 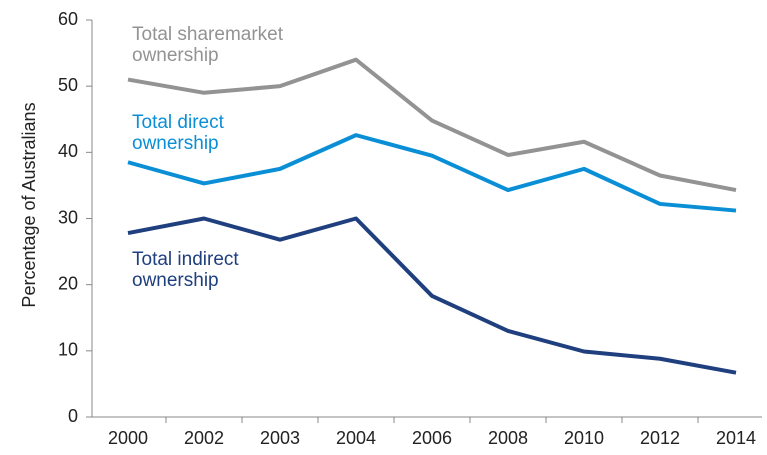 What do you see at coordinates (68, 19) in the screenshot?
I see `y-tick-label: 60` at bounding box center [68, 19].